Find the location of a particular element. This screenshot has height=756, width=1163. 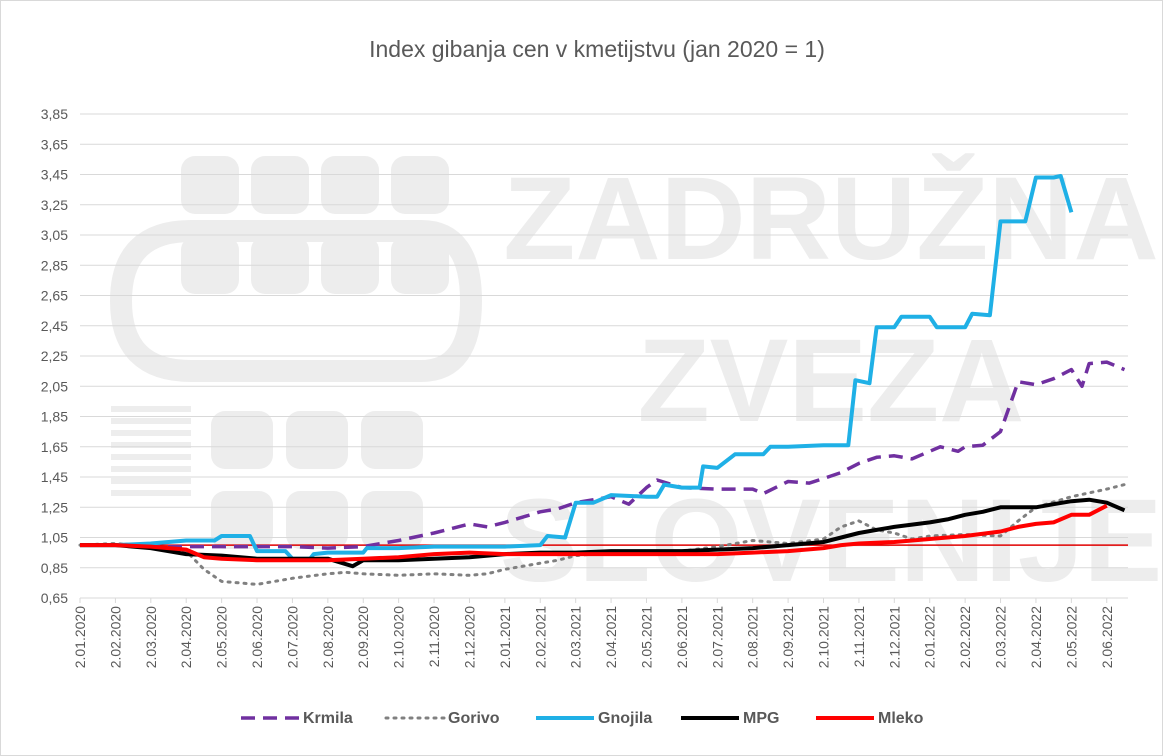

x-tick-label: 2.04.2022 is located at coordinates (1036, 637).